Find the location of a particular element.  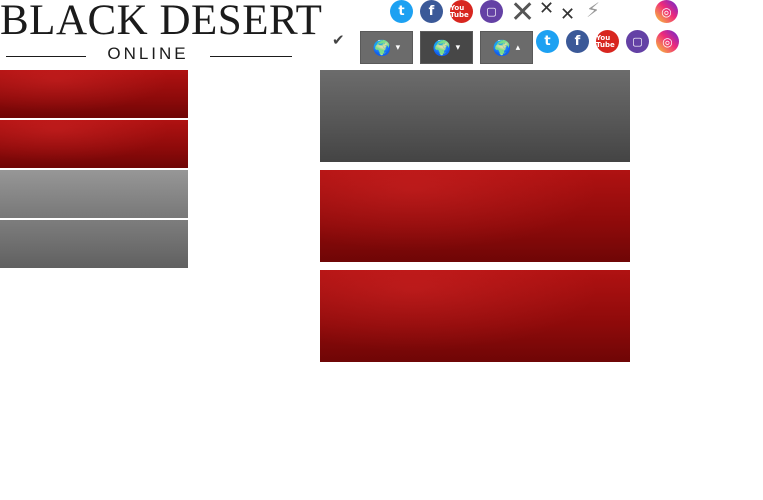

close-glyph-small: ✕ is located at coordinates (547, 9).